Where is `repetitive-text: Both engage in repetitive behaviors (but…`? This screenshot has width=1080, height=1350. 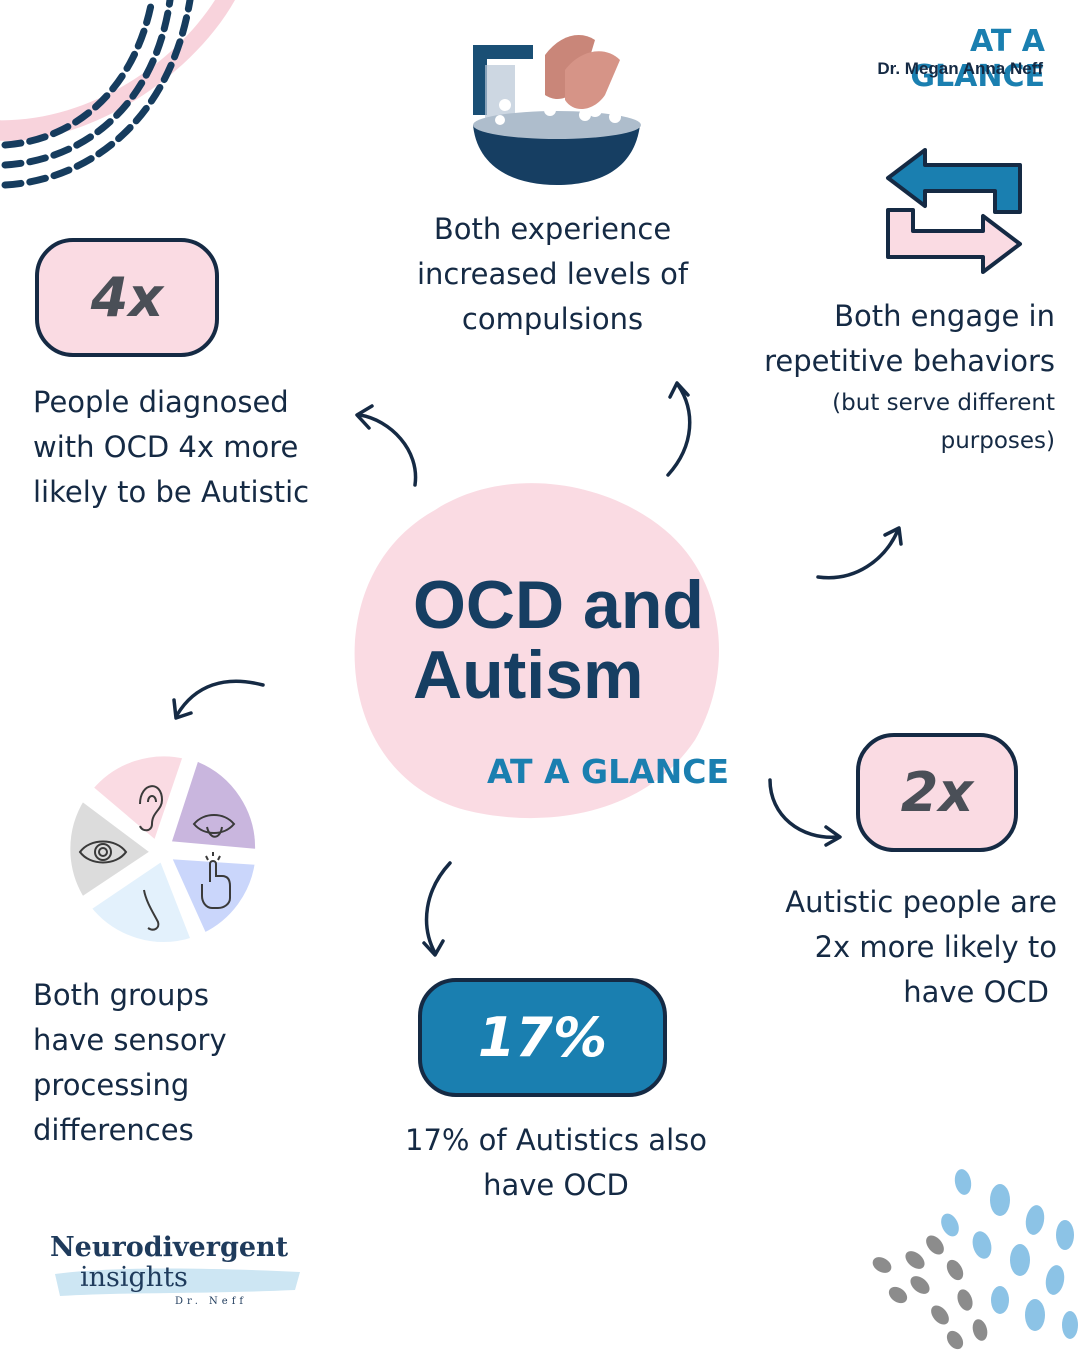 repetitive-text: Both engage in repetitive behaviors (but… is located at coordinates (877, 377).